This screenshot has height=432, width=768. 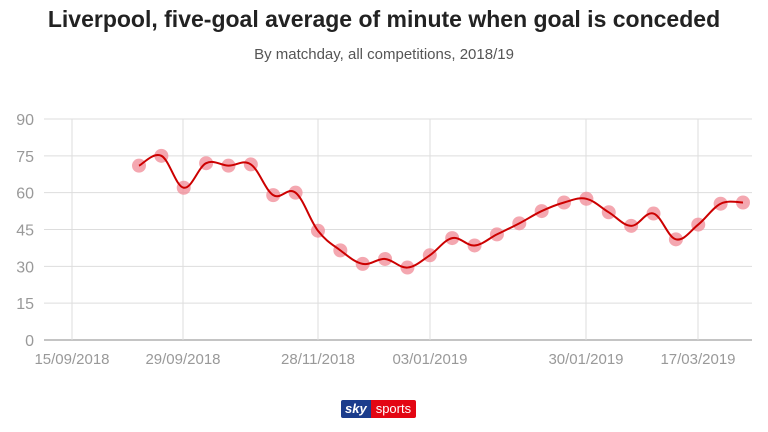 What do you see at coordinates (429, 359) in the screenshot?
I see `x-tick-label: 03/01/2019` at bounding box center [429, 359].